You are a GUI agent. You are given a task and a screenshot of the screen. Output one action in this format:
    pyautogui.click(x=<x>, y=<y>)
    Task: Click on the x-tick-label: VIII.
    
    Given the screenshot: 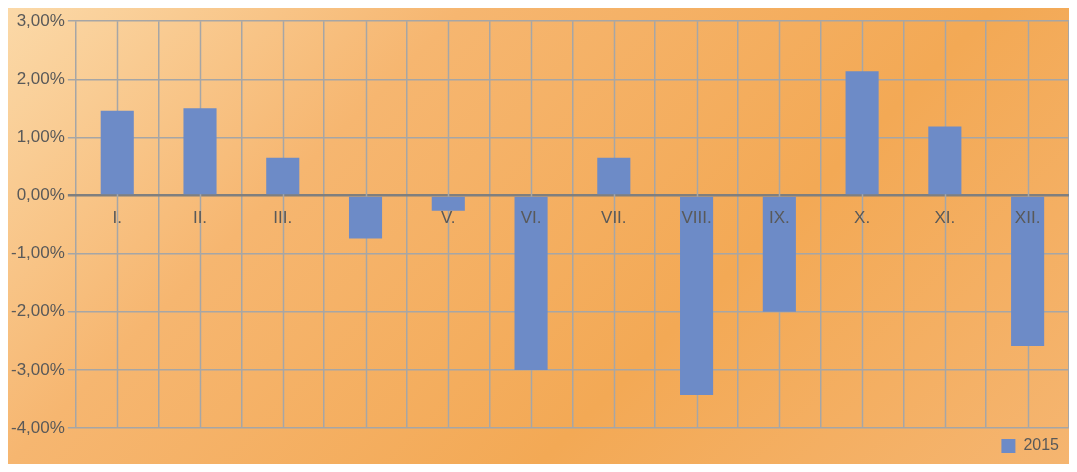 What is the action you would take?
    pyautogui.click(x=696, y=218)
    